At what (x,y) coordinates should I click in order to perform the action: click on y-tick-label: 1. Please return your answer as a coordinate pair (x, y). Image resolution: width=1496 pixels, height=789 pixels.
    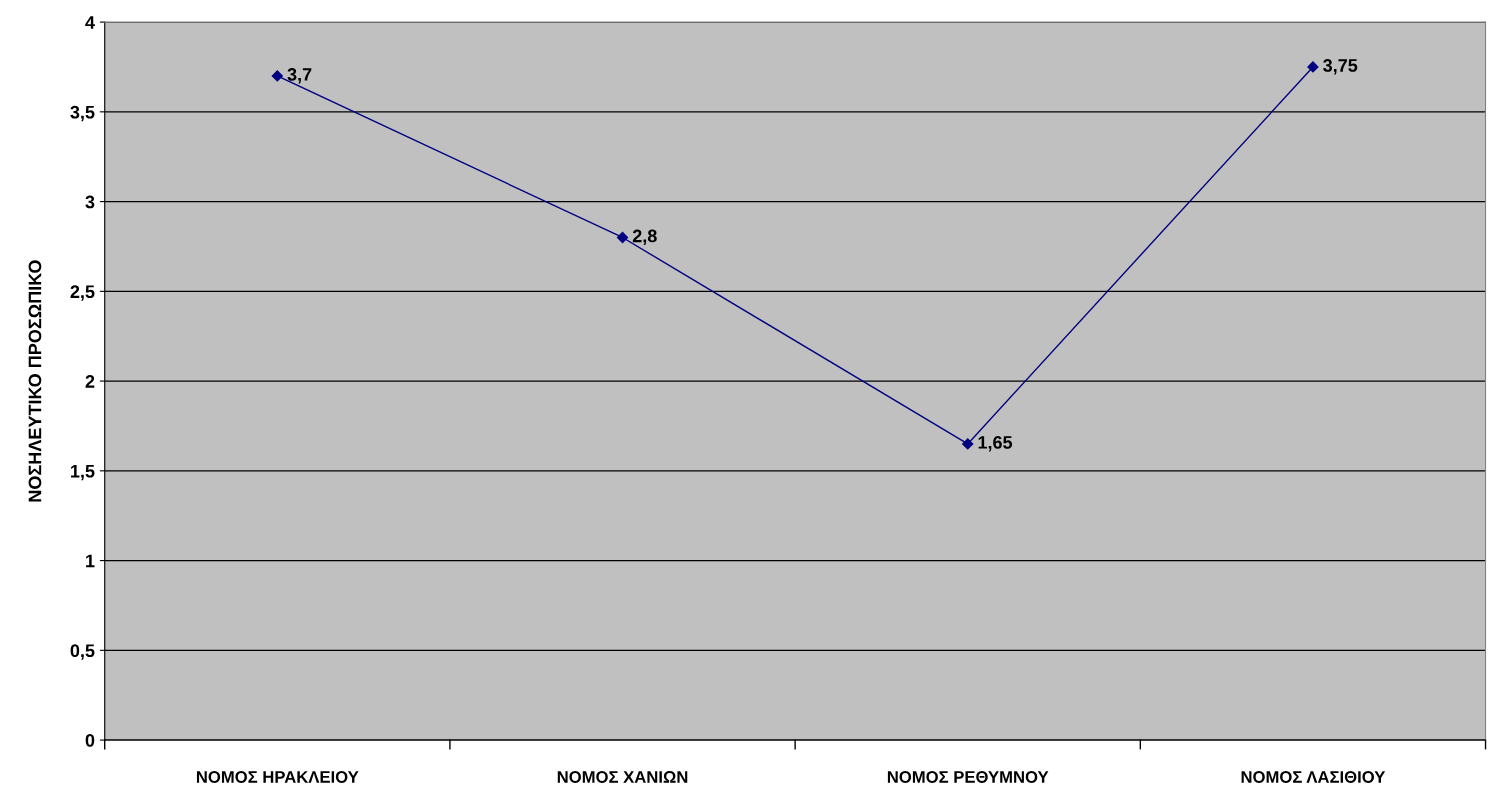
    Looking at the image, I should click on (90, 561).